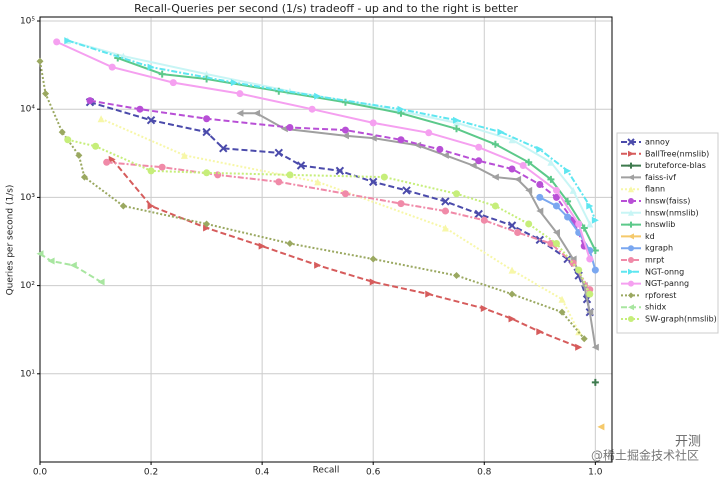 This screenshot has width=720, height=483. What do you see at coordinates (664, 271) in the screenshot?
I see `legend-label: NGT-onng` at bounding box center [664, 271].